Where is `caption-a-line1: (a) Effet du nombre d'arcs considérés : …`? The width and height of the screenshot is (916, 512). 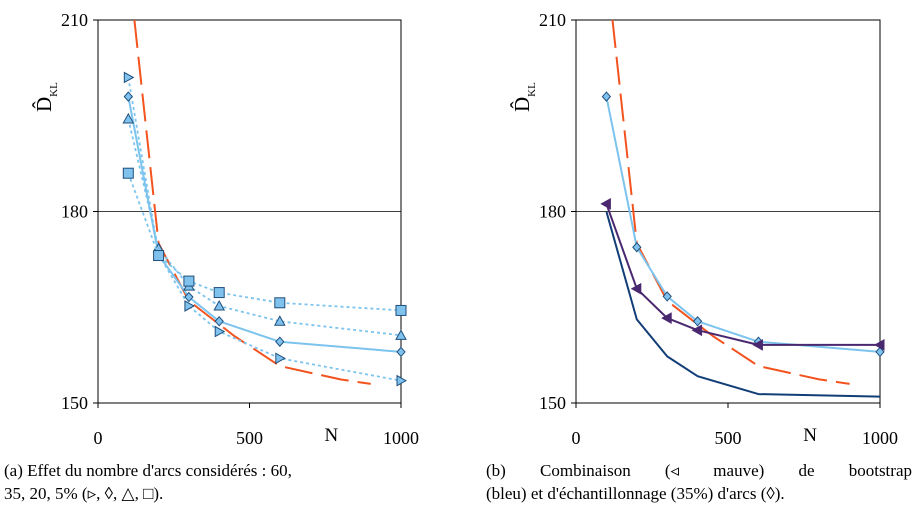 caption-a-line1: (a) Effet du nombre d'arcs considérés : … is located at coordinates (148, 470).